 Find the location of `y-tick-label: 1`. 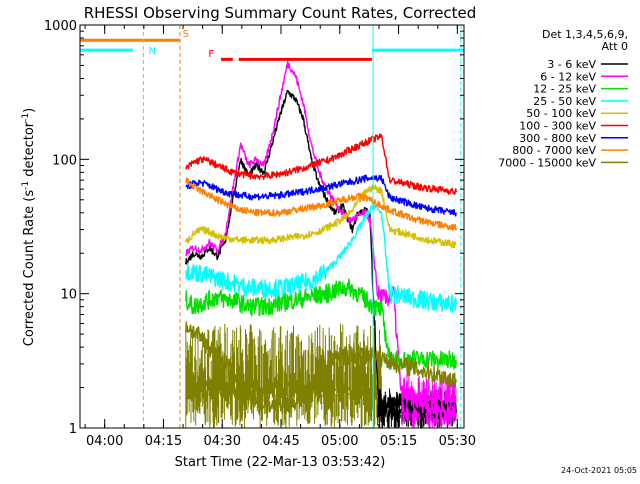

y-tick-label: 1 is located at coordinates (73, 429).